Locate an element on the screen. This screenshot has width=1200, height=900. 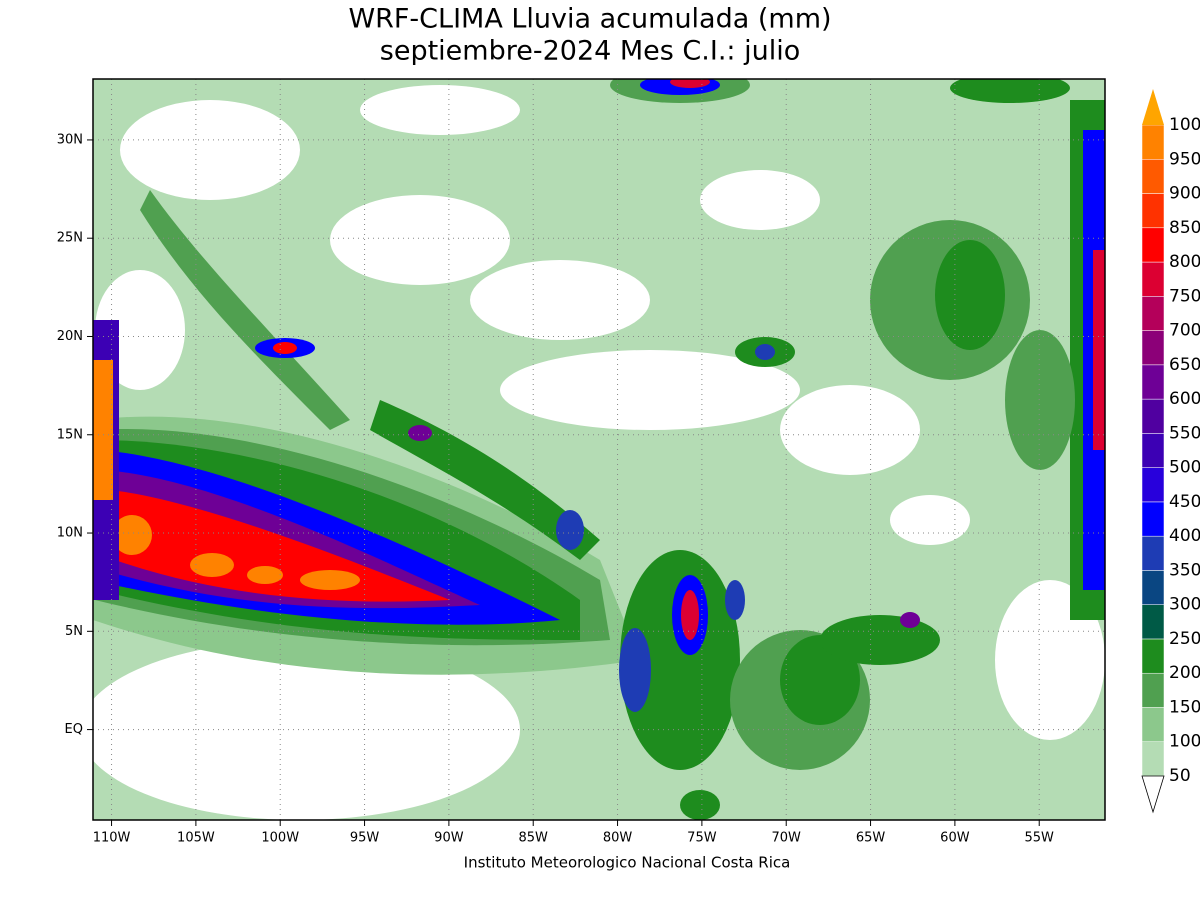
x-tick-label: 90W is located at coordinates (449, 838).